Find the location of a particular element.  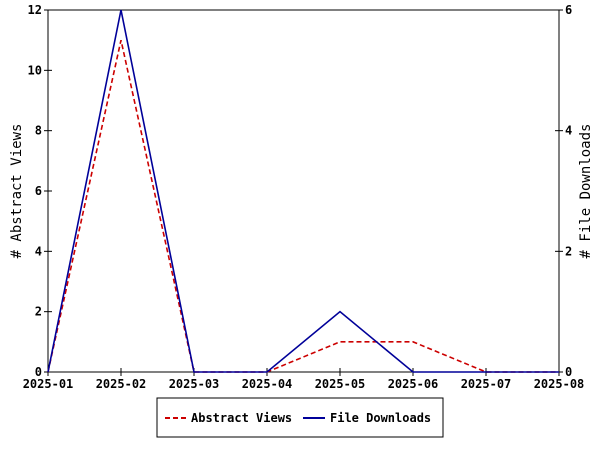

legend-box is located at coordinates (300, 417).